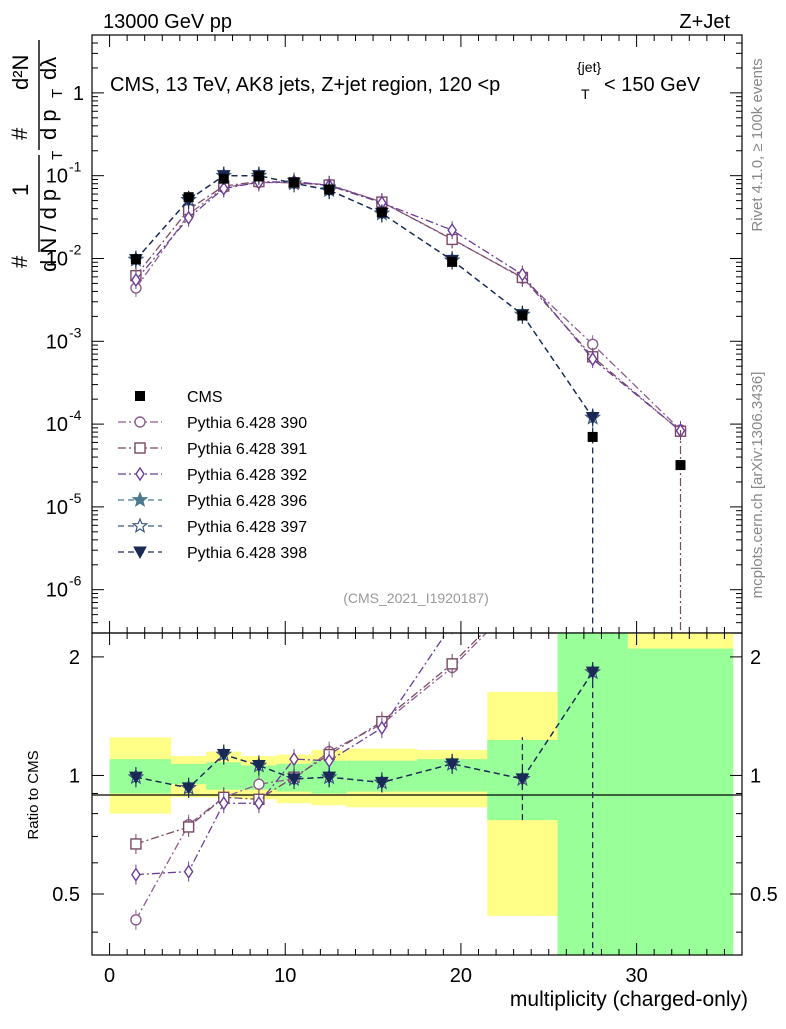  What do you see at coordinates (757, 485) in the screenshot?
I see `mcplots-label: mcplots.cern.ch [arXiv:1306.3436]` at bounding box center [757, 485].